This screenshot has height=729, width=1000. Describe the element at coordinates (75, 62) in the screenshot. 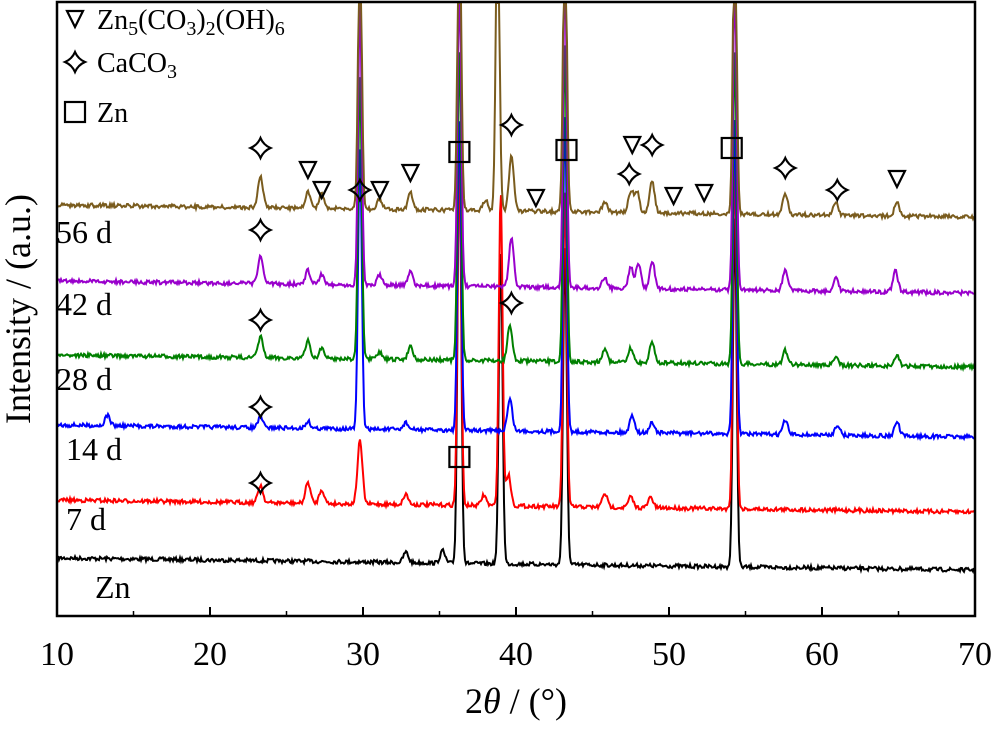

I see `legend-star-icon` at that location.